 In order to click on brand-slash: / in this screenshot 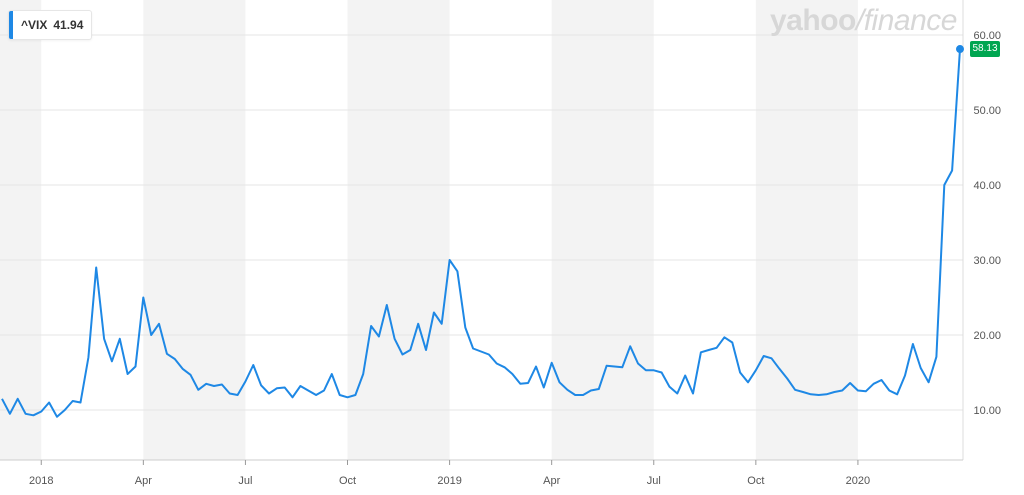, I will do `click(859, 20)`.